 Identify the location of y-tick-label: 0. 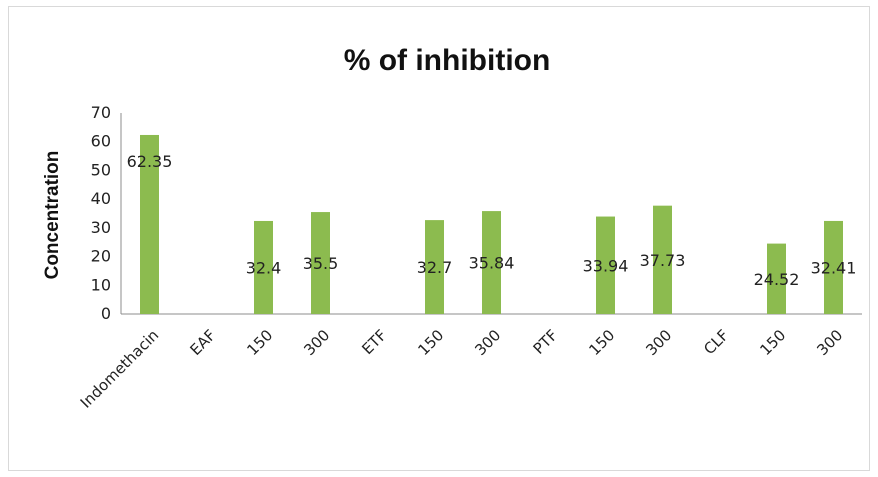
(106, 313).